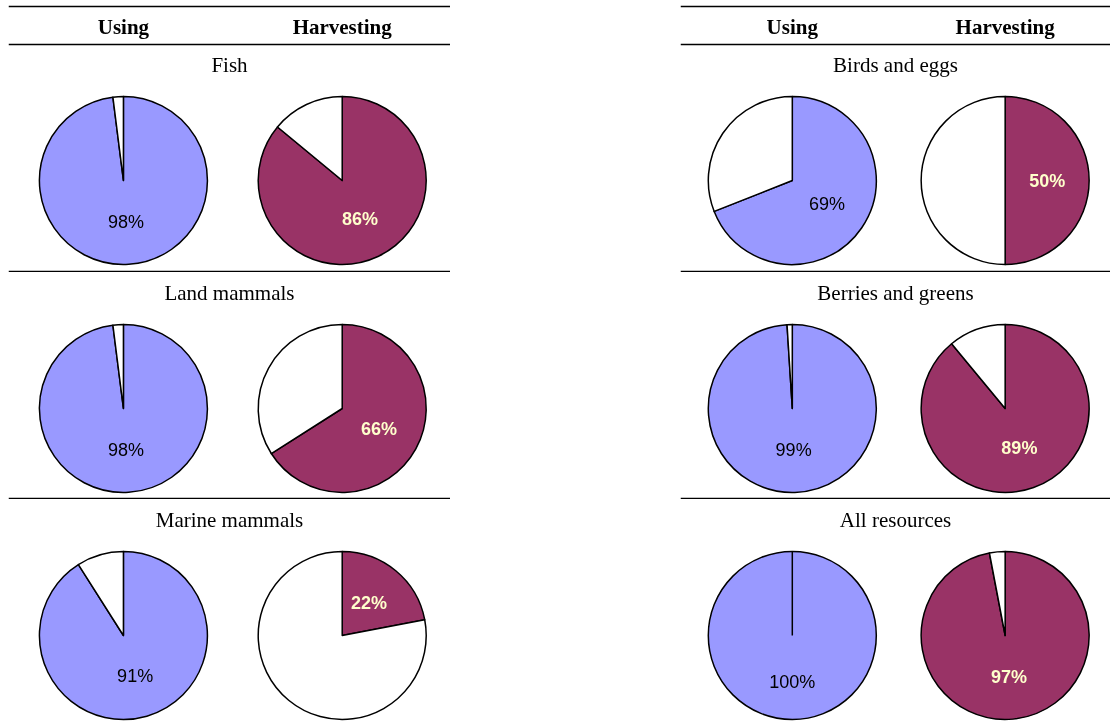  I want to click on text: Birds and eggs, so click(895, 64).